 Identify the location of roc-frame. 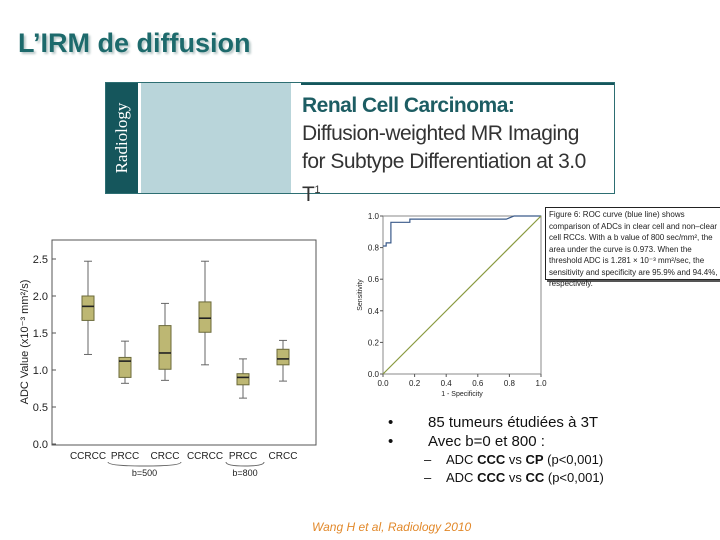
(462, 295).